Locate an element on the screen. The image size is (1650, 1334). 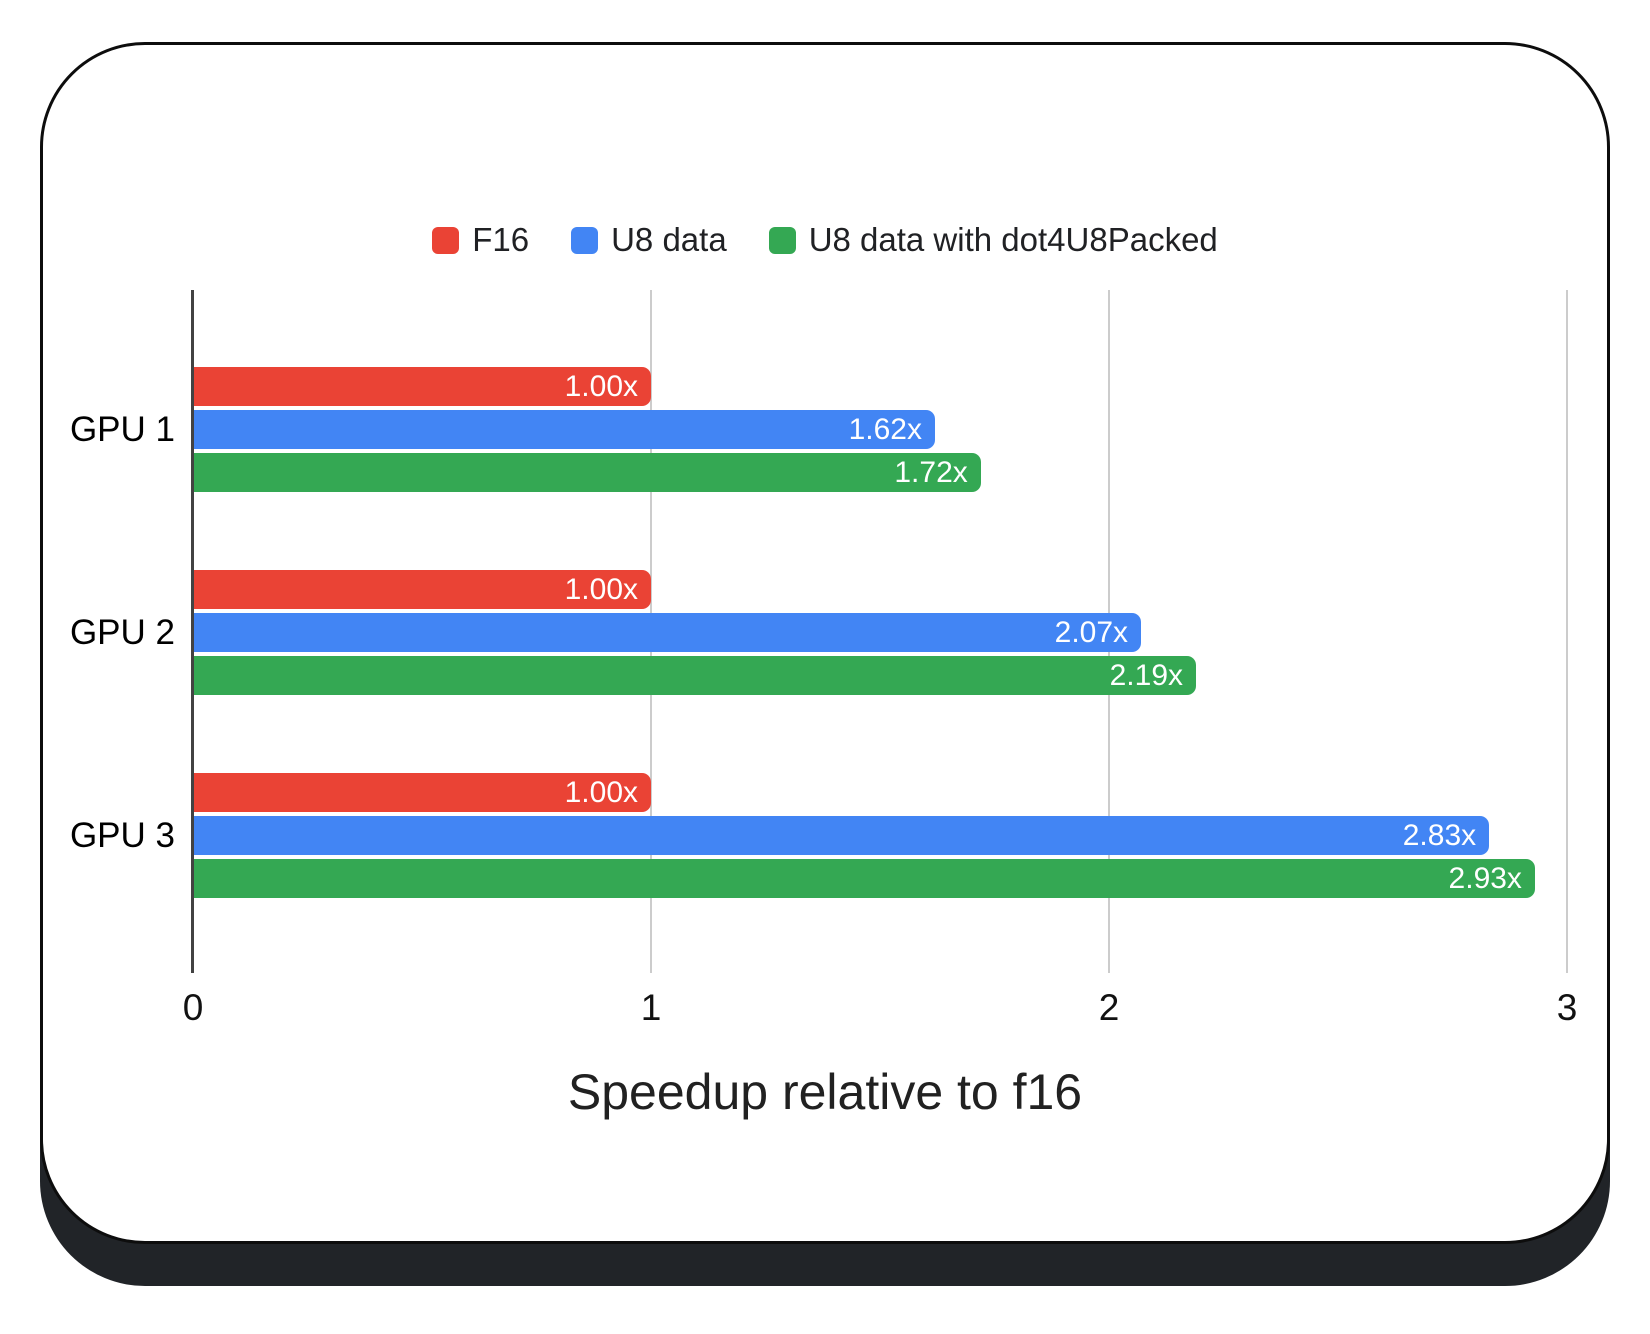
legend: F16 U8 data U8 data with dot4U8Packed is located at coordinates (825, 240).